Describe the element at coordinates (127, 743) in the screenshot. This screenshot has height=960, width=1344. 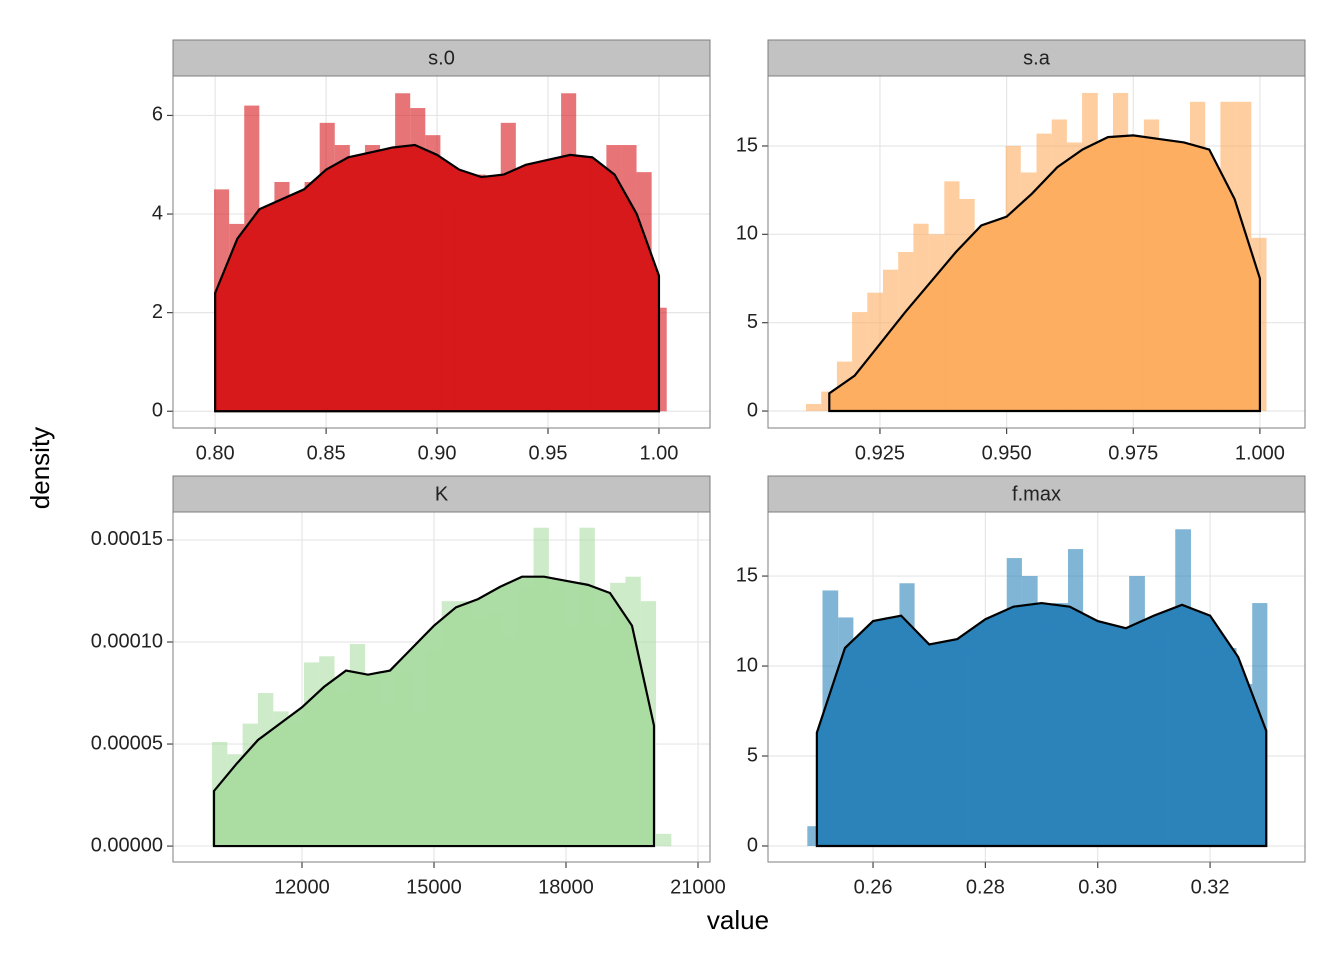
I see `y-tick-label: 0.00005` at that location.